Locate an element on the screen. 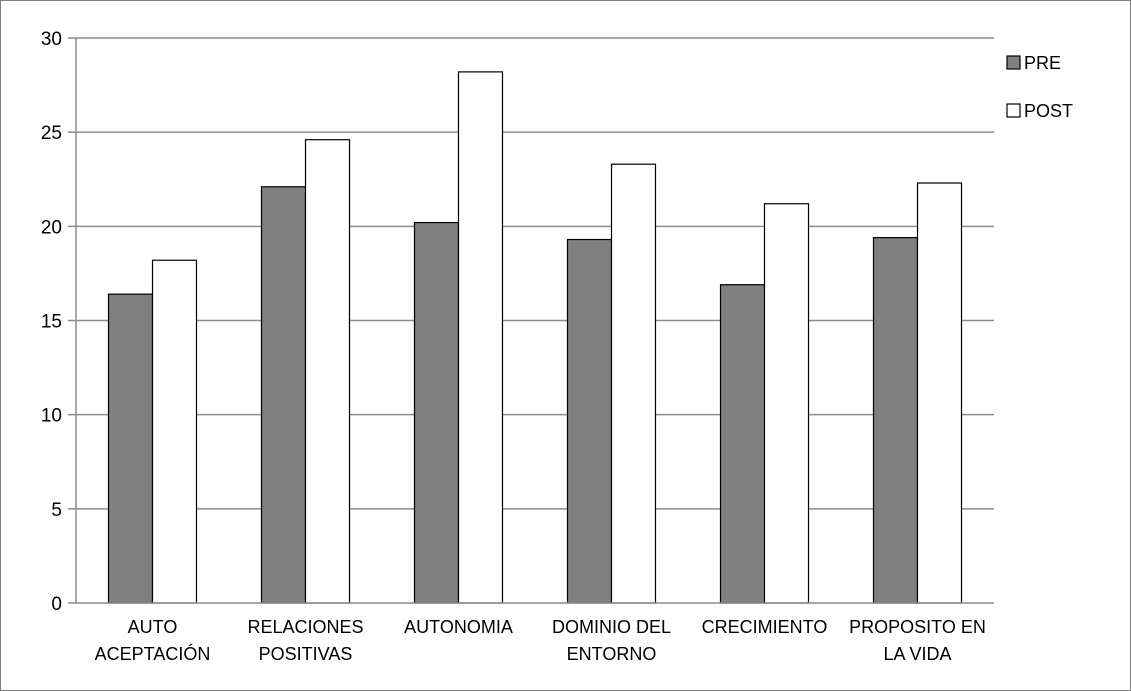  y-tick-label: 20 is located at coordinates (51, 227).